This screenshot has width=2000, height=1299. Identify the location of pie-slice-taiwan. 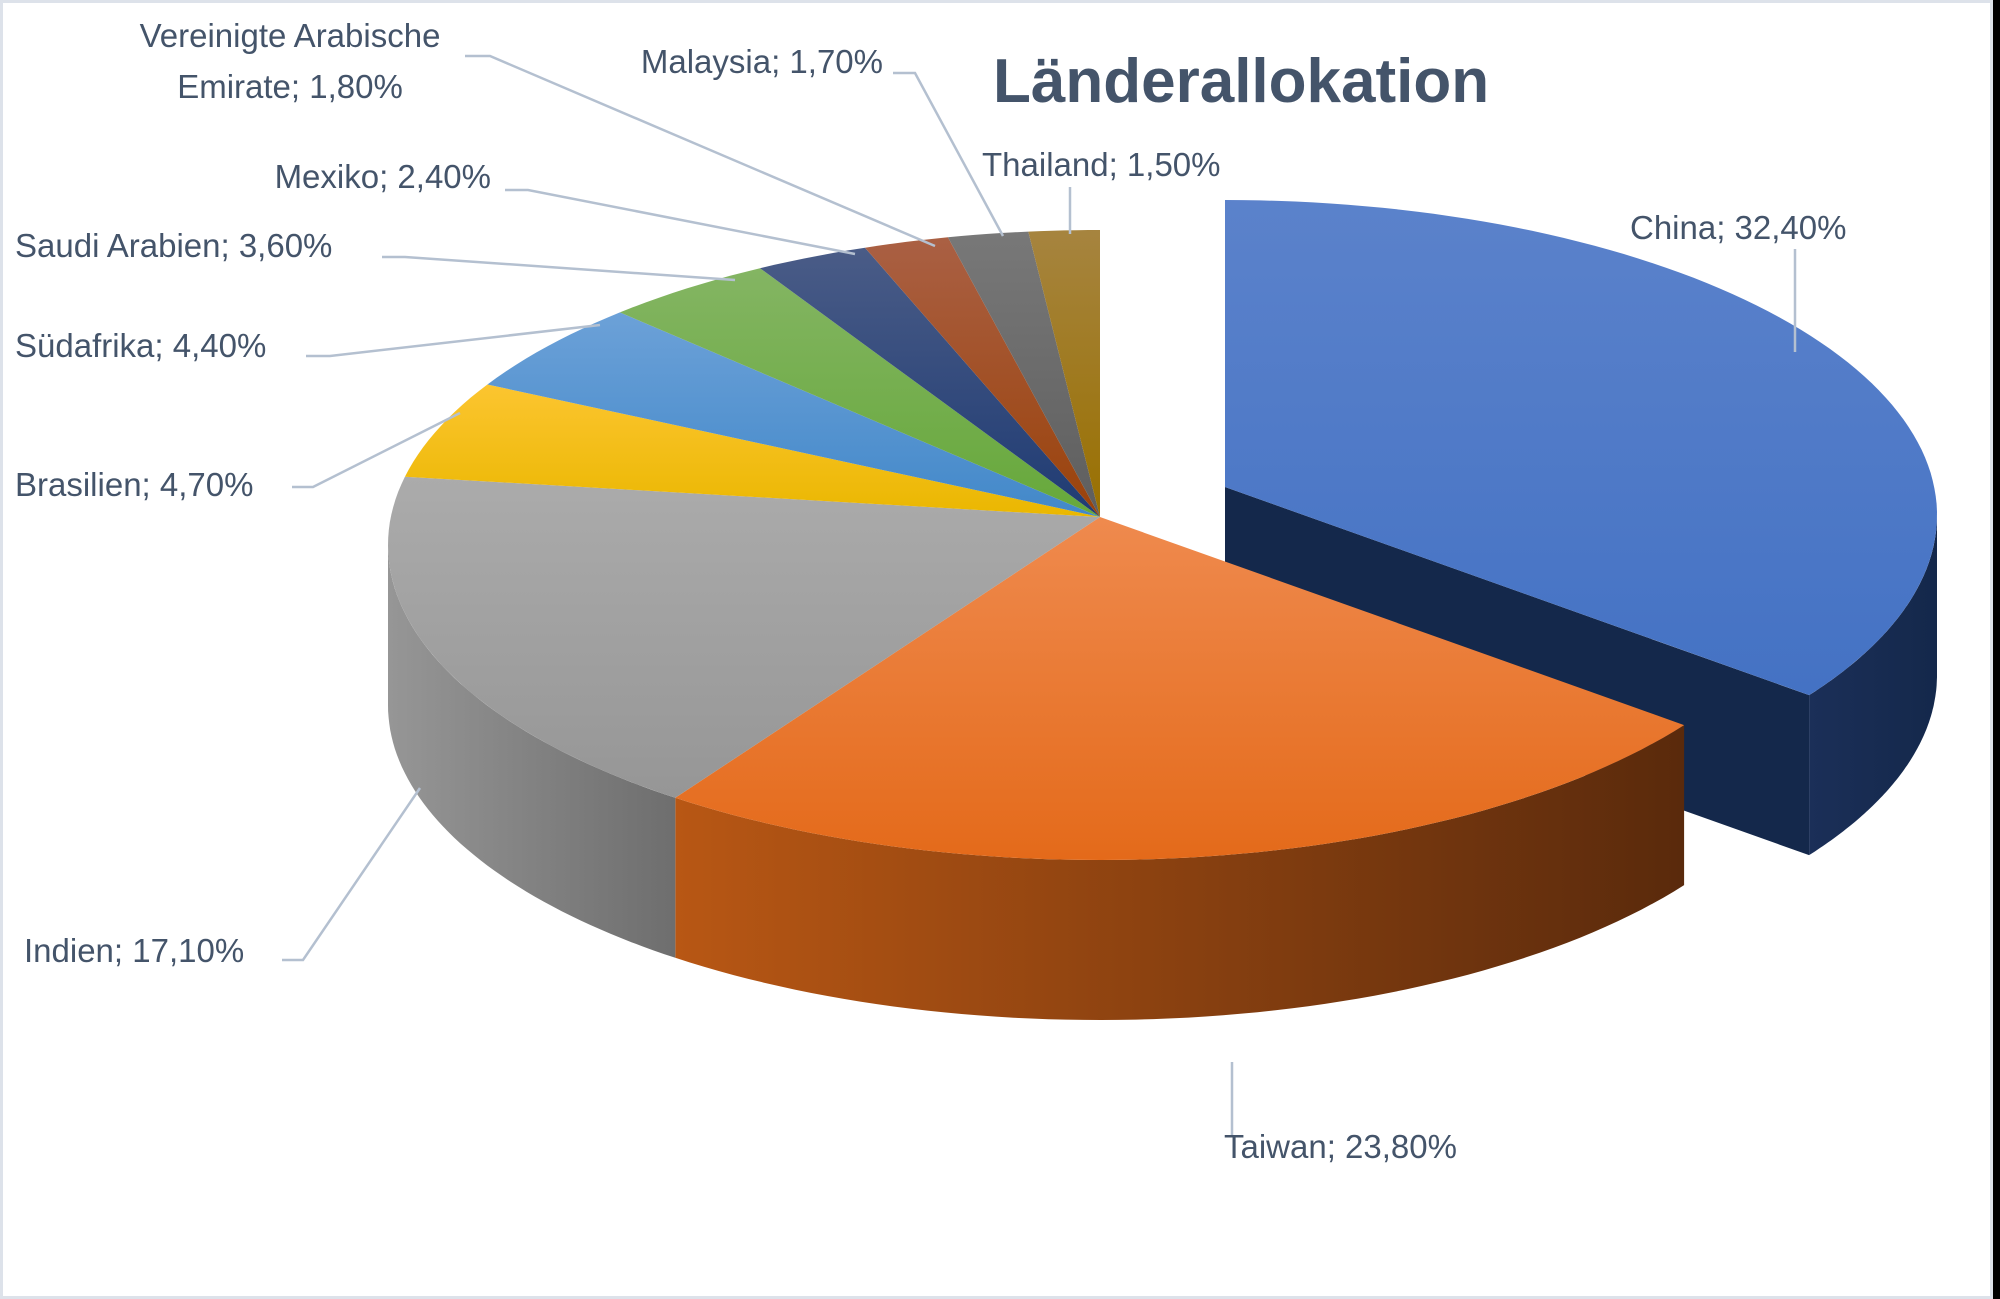
(1180, 688).